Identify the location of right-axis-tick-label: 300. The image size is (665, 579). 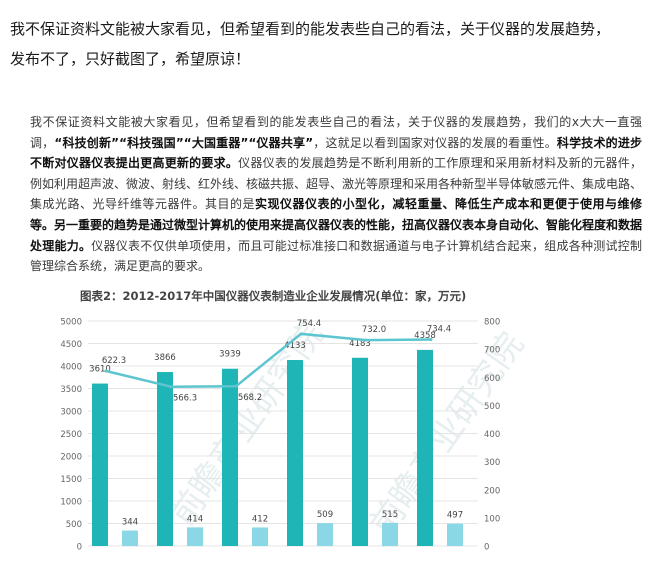
(492, 463).